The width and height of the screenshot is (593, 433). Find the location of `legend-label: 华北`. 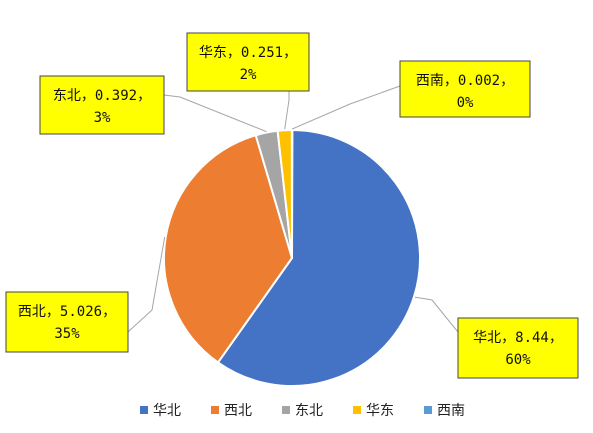

legend-label: 华北 is located at coordinates (167, 411).